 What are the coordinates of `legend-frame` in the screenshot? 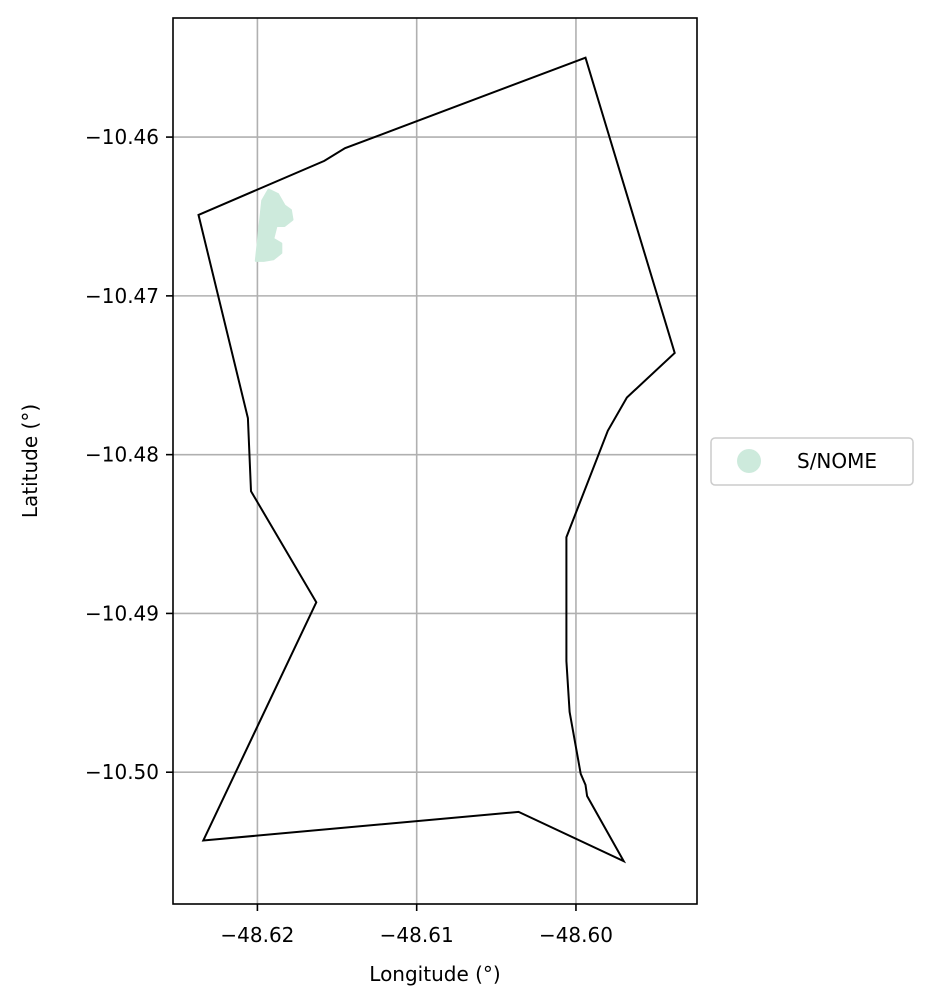 It's located at (812, 461).